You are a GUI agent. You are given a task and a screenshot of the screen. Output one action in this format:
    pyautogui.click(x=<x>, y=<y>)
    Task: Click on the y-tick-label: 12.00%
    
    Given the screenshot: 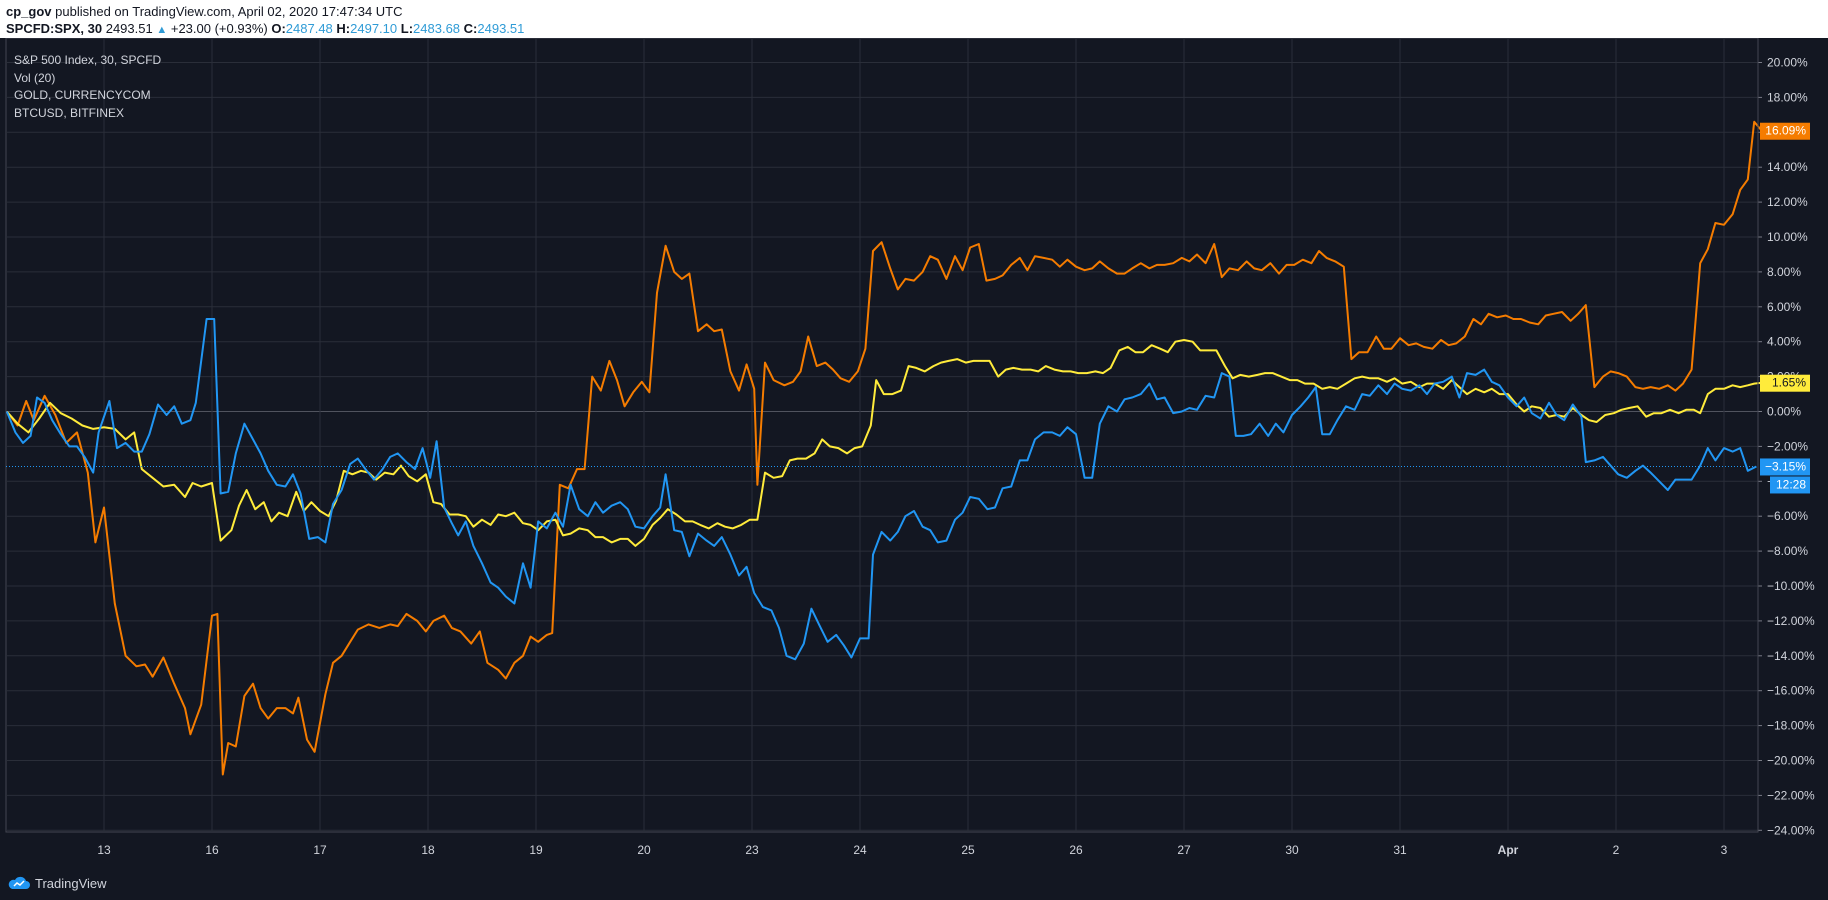 What is the action you would take?
    pyautogui.click(x=1787, y=202)
    